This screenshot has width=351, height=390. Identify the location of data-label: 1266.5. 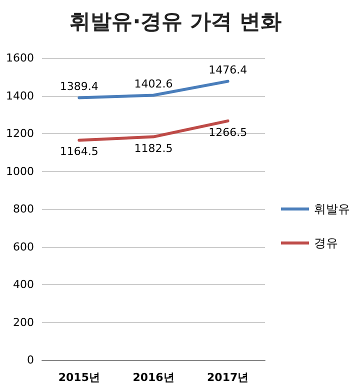
(228, 132).